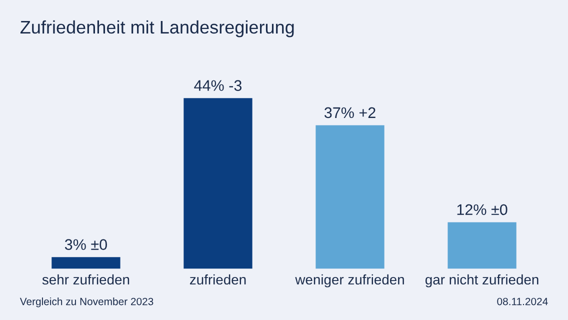 The height and width of the screenshot is (320, 568). I want to click on chart-title: Zufriedenheit mit Landesregierung, so click(157, 29).